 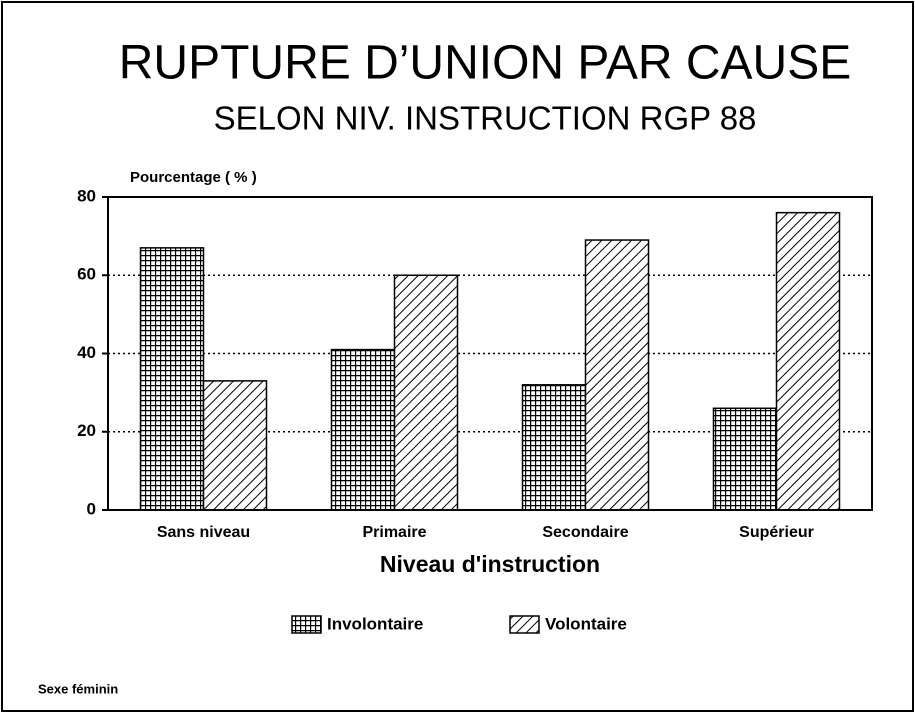 What do you see at coordinates (203, 532) in the screenshot?
I see `x-tick-label: Sans niveau` at bounding box center [203, 532].